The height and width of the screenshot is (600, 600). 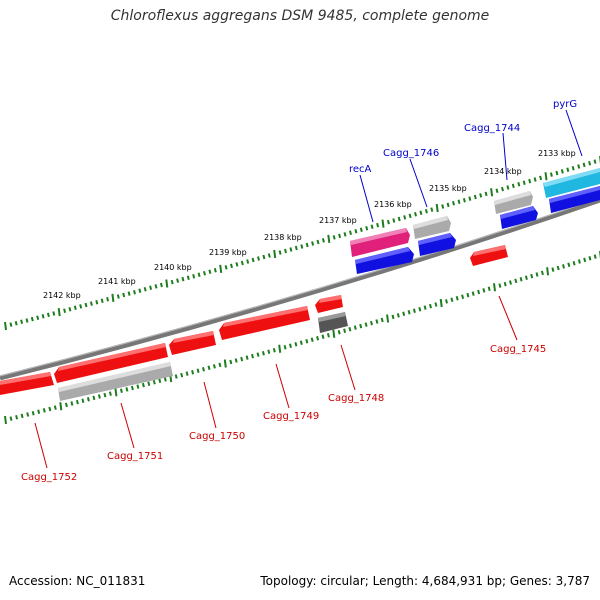 I want to click on scale-label-2136: 2136 kbp, so click(x=393, y=204).